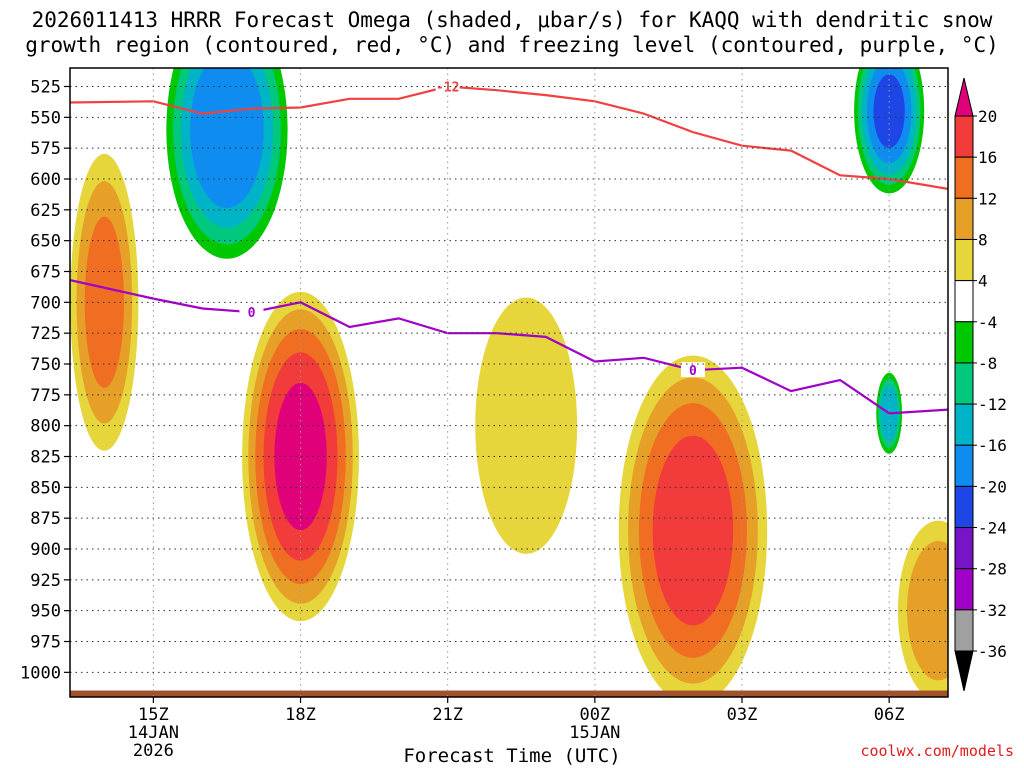 The height and width of the screenshot is (768, 1024). I want to click on omega-contour-neg16, so click(227, 138).